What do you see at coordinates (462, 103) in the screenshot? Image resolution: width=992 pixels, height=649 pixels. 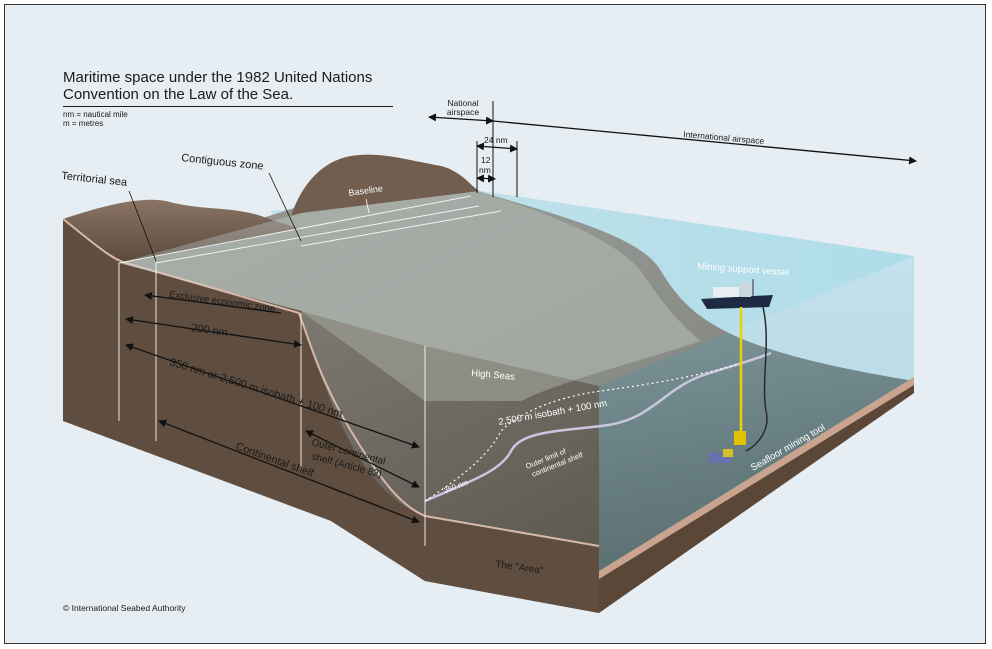 I see `national-airspace-label: National` at bounding box center [462, 103].